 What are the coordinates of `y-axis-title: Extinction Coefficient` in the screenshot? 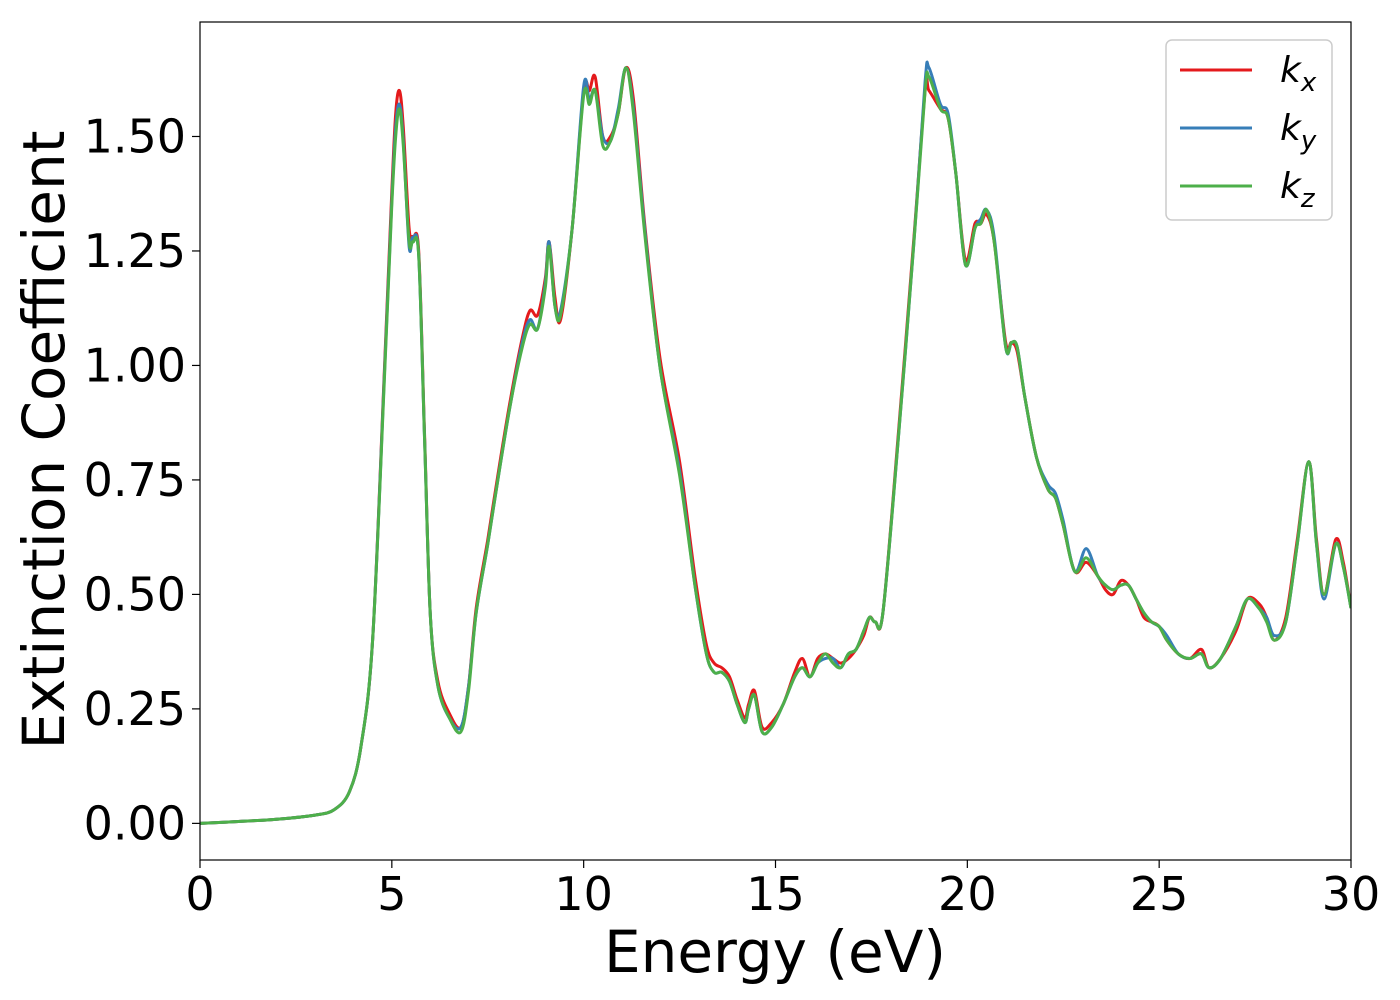 It's located at (44, 440).